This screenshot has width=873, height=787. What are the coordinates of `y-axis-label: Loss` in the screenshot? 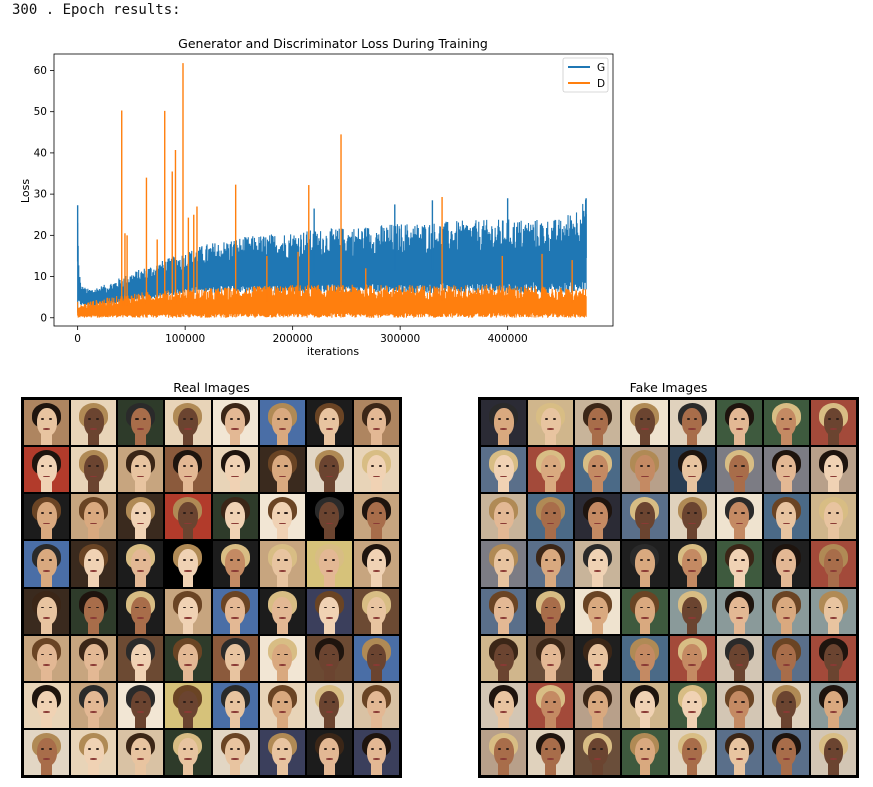 It's located at (25, 191).